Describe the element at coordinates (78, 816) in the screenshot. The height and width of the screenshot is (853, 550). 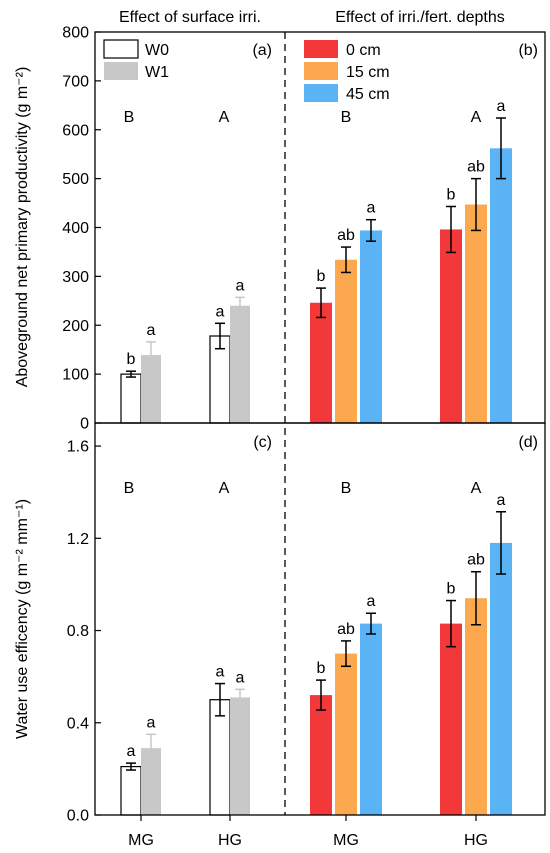
I see `y-tick-label: 0.0` at that location.